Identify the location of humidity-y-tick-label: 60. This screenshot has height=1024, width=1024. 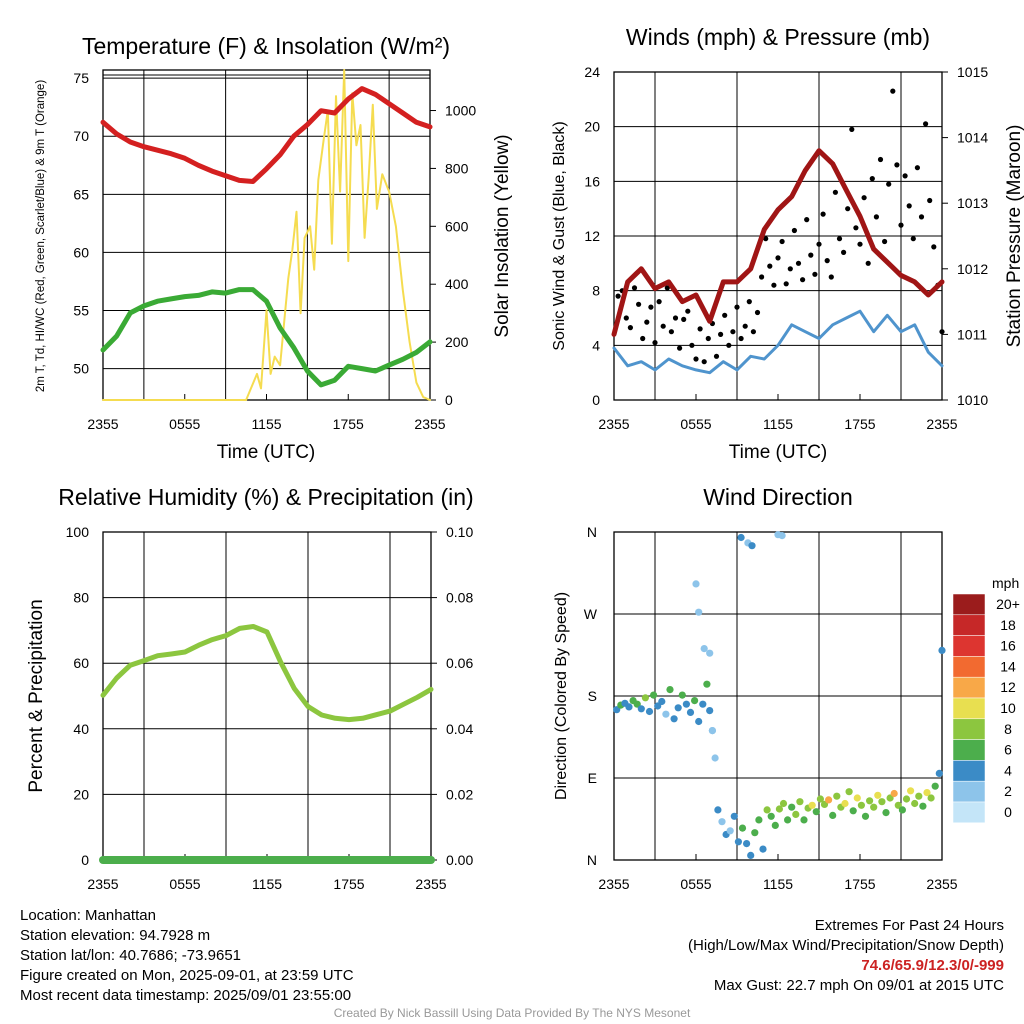
(81, 663).